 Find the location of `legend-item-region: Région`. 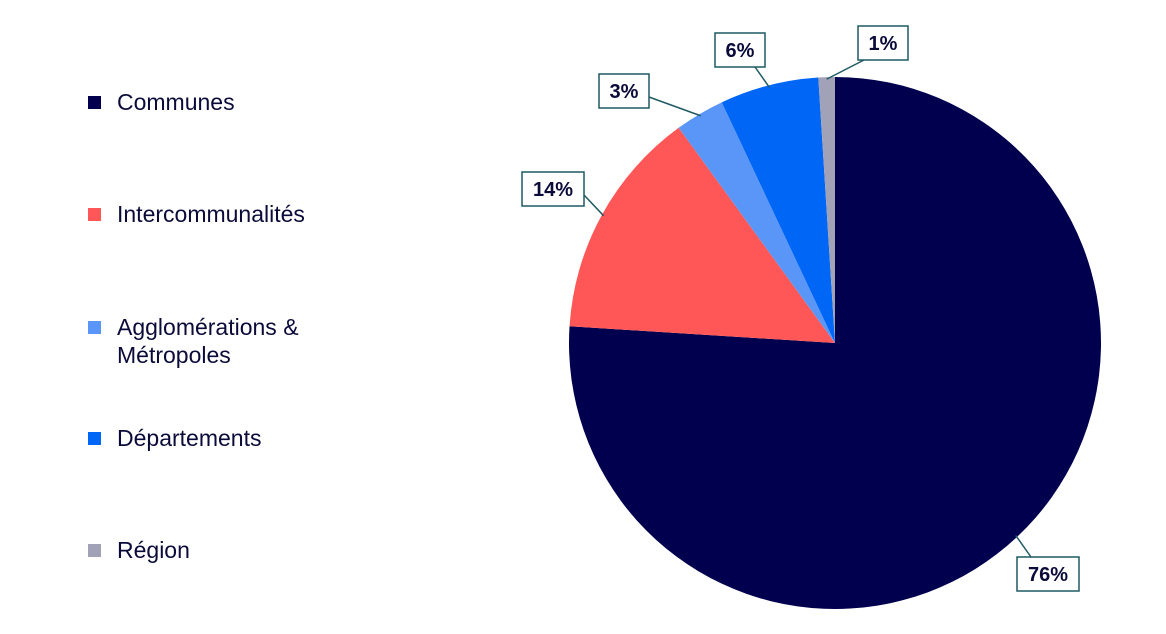

legend-item-region: Région is located at coordinates (232, 550).